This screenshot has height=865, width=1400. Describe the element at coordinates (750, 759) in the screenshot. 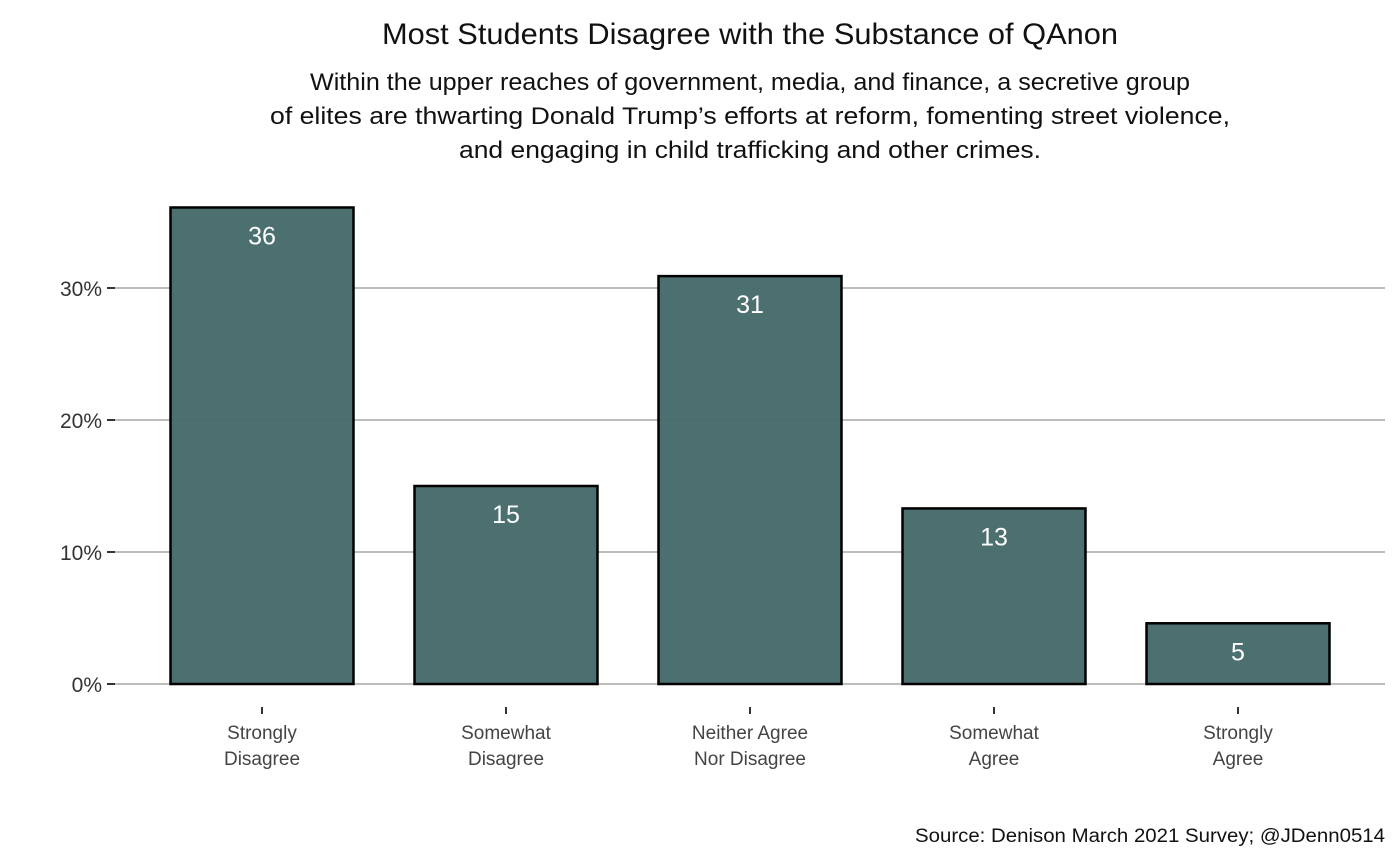

I see `x-tick-label: Nor Disagree` at that location.